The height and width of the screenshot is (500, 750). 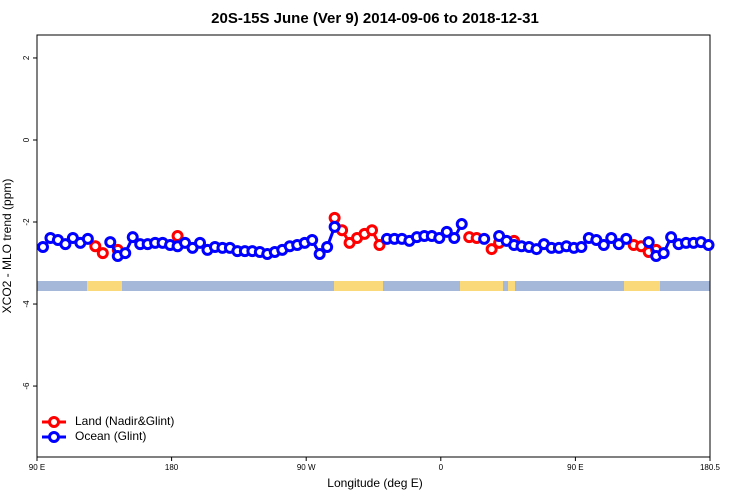 I want to click on x-tick-label: 90 W, so click(x=306, y=467).